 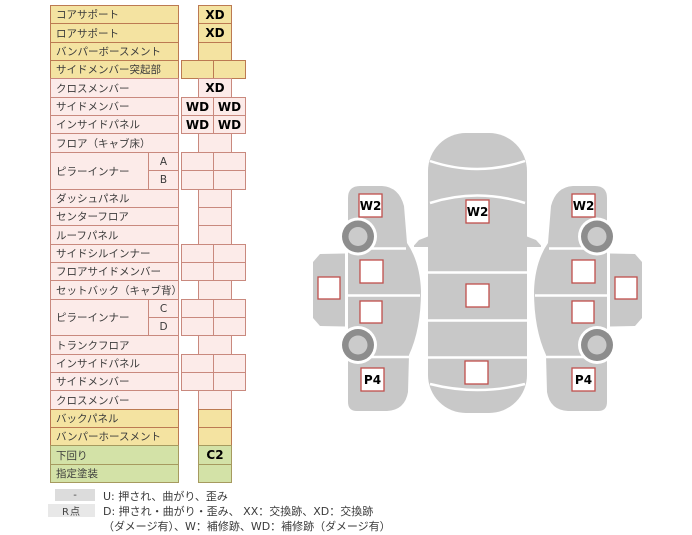 What do you see at coordinates (114, 290) in the screenshot?
I see `row-label: セットバック（キャブ背）` at bounding box center [114, 290].